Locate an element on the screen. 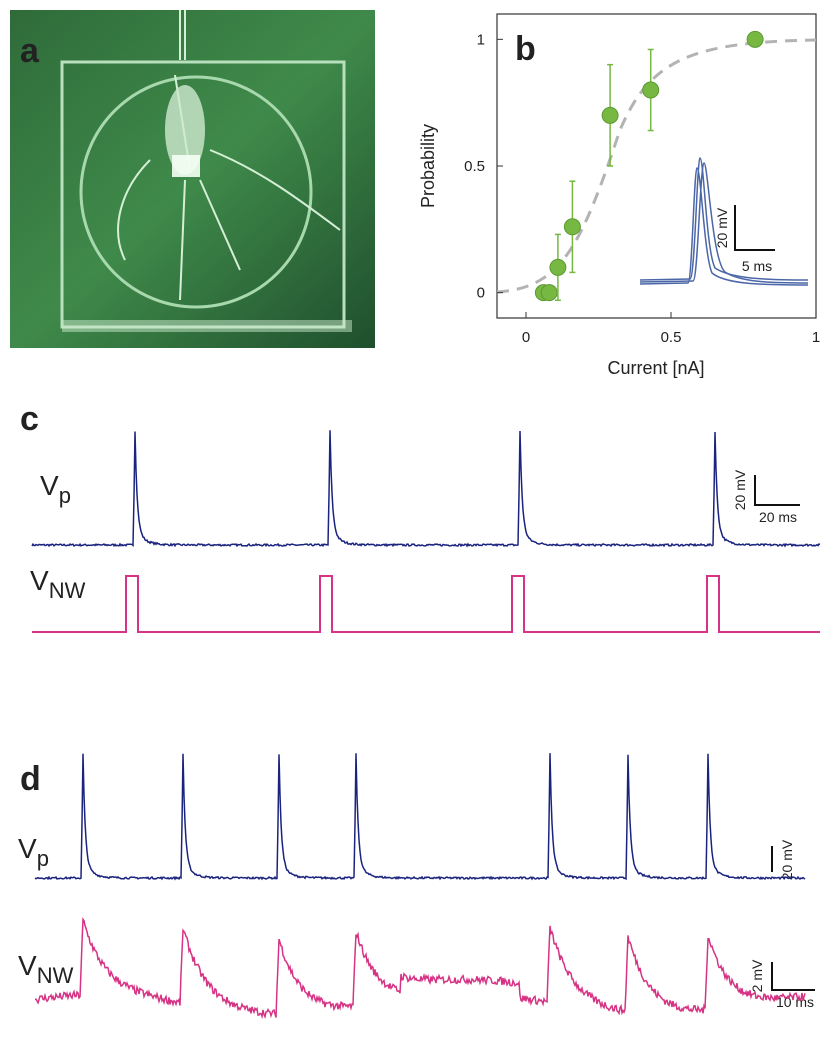 The width and height of the screenshot is (824, 1050). panel-label: d is located at coordinates (30, 779).